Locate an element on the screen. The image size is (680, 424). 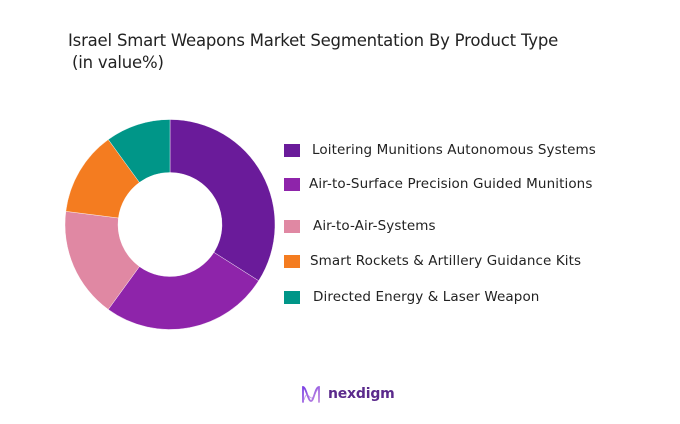
legend-label: Loitering Munitions Autonomous Systems is located at coordinates (454, 150).